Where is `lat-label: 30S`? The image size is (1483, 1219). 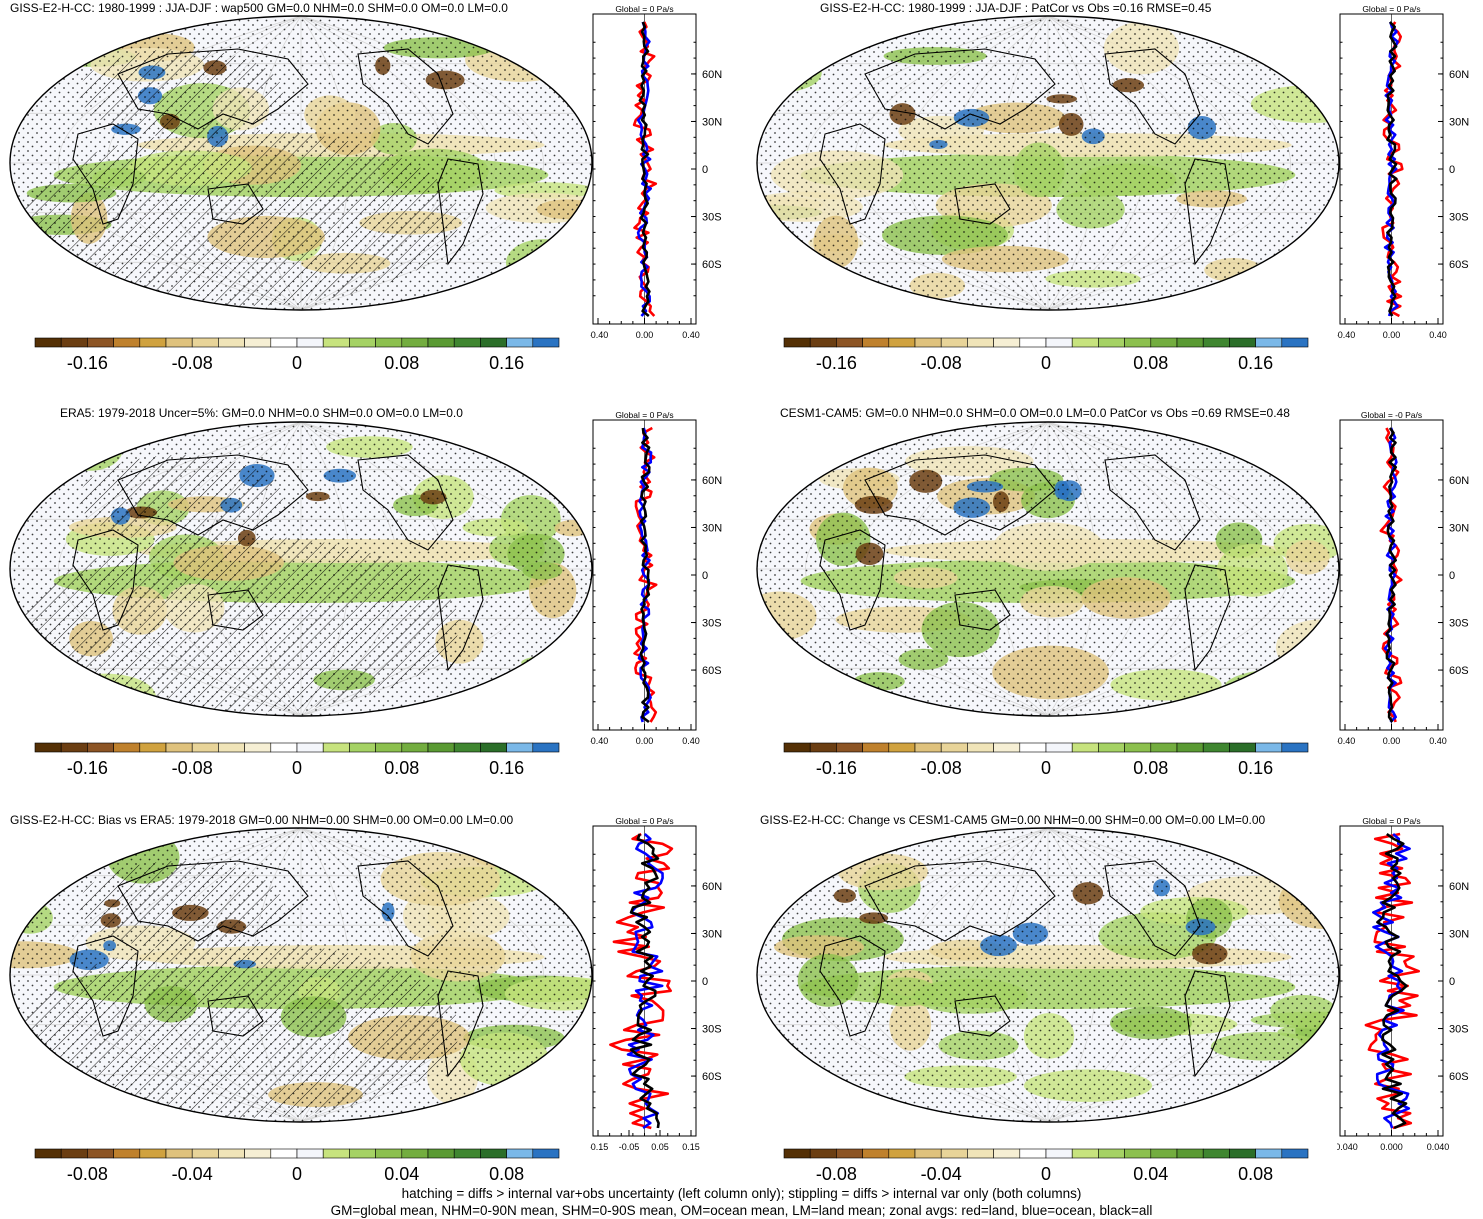 lat-label: 30S is located at coordinates (712, 624).